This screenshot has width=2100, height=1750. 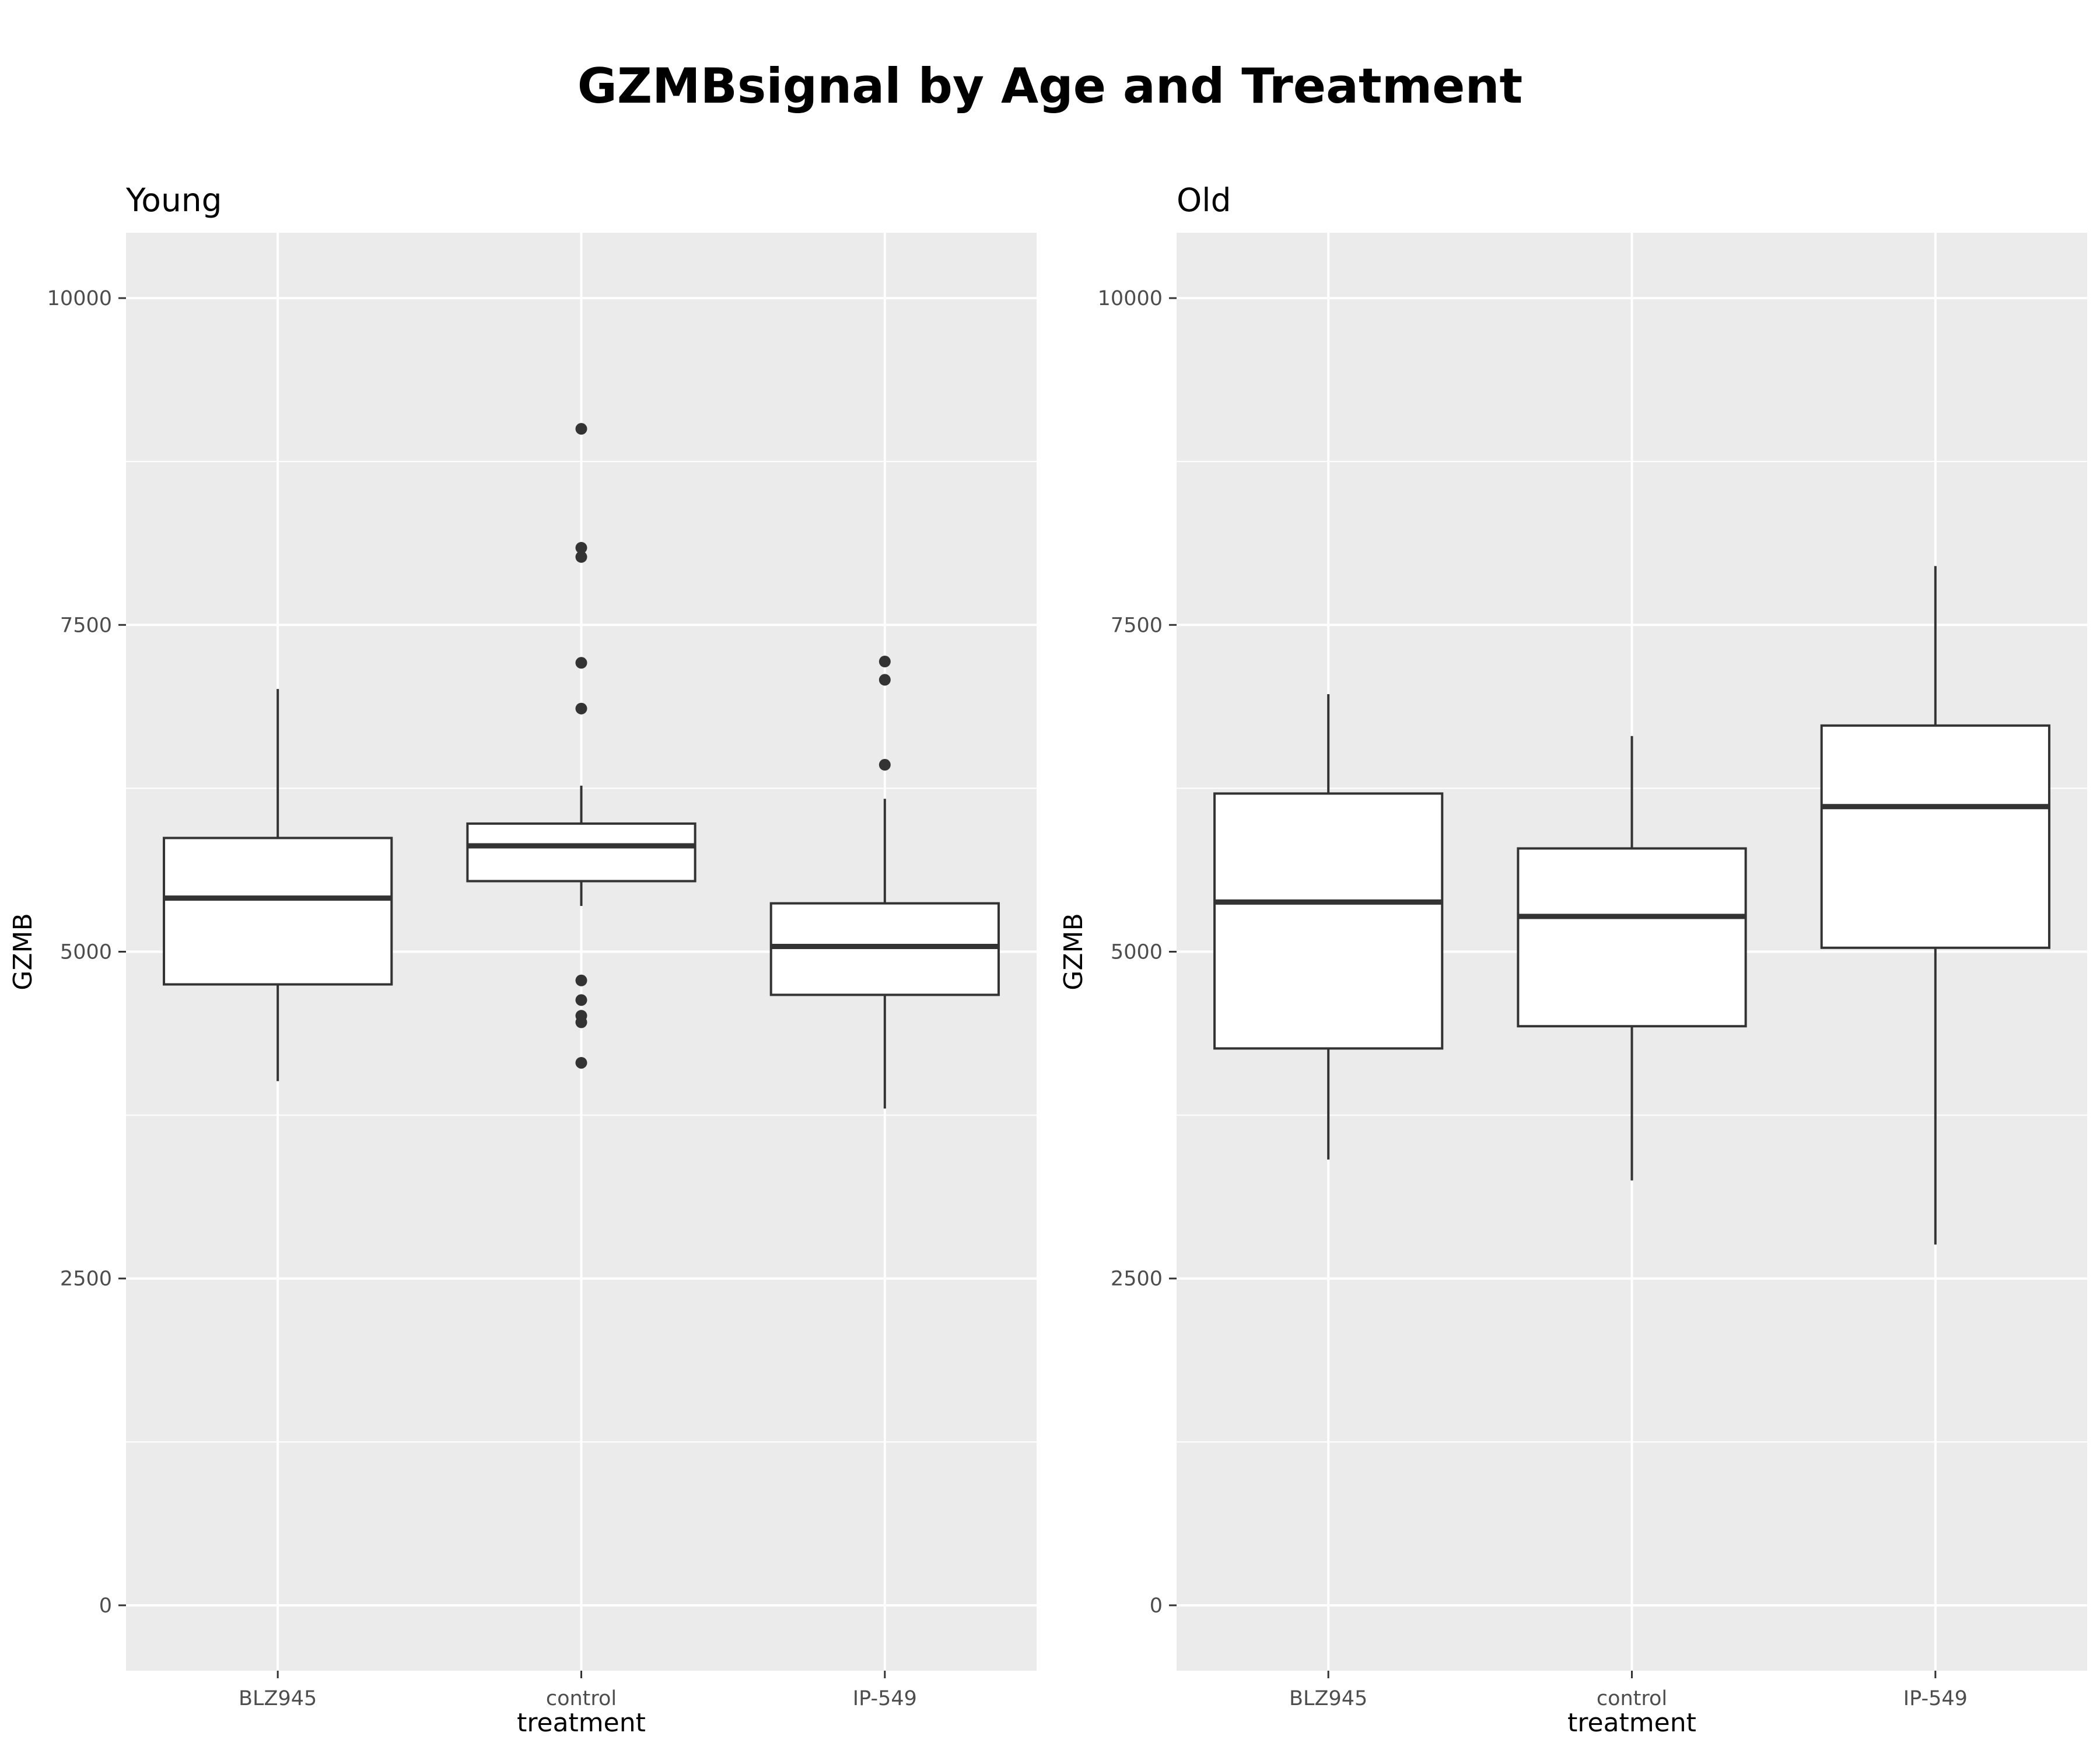 What do you see at coordinates (173, 200) in the screenshot?
I see `facet-strip-label: Young` at bounding box center [173, 200].